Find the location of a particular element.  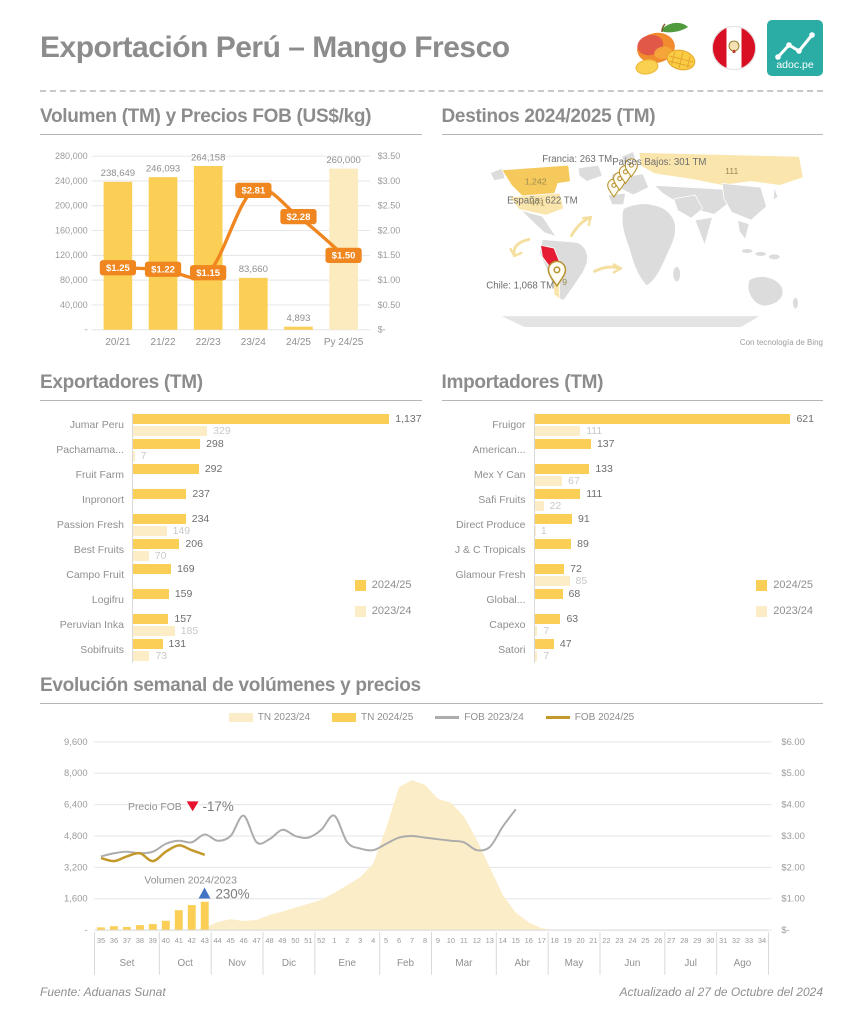

value-current: 89 is located at coordinates (583, 544).